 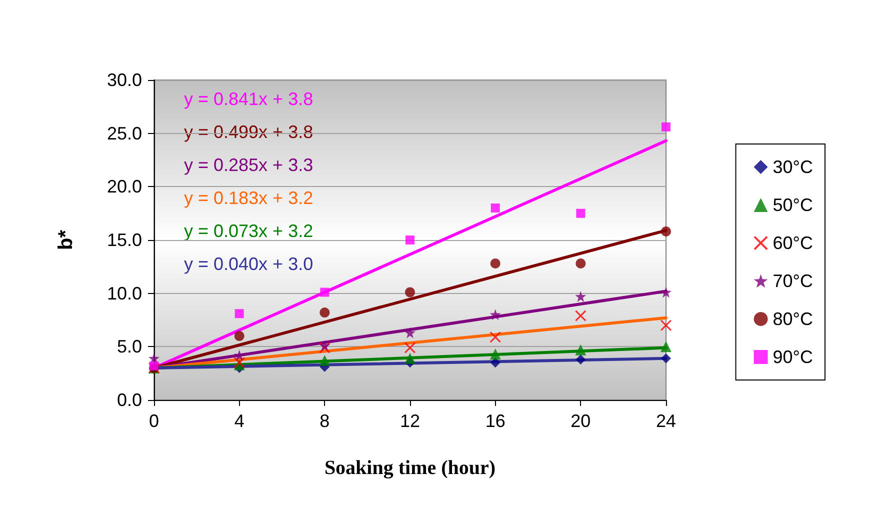 I want to click on x-axis-title: Soaking time (hour), so click(x=410, y=468).